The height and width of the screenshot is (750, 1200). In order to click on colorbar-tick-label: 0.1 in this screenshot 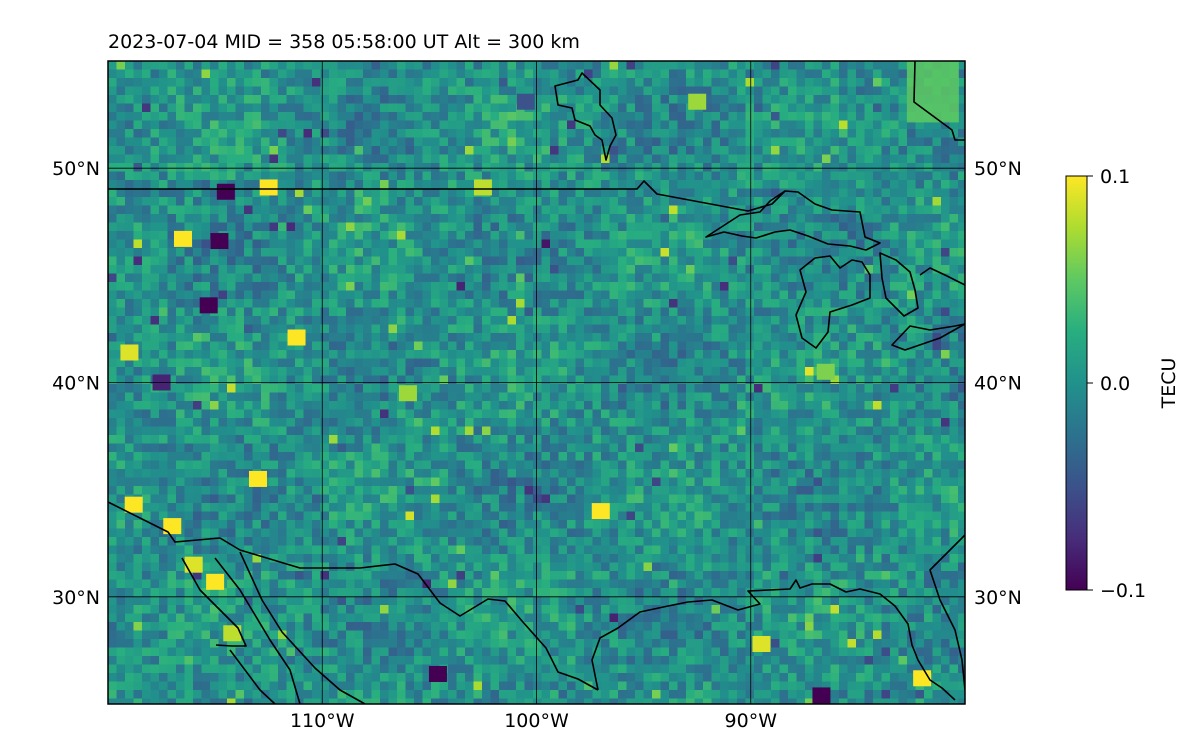, I will do `click(1115, 177)`.